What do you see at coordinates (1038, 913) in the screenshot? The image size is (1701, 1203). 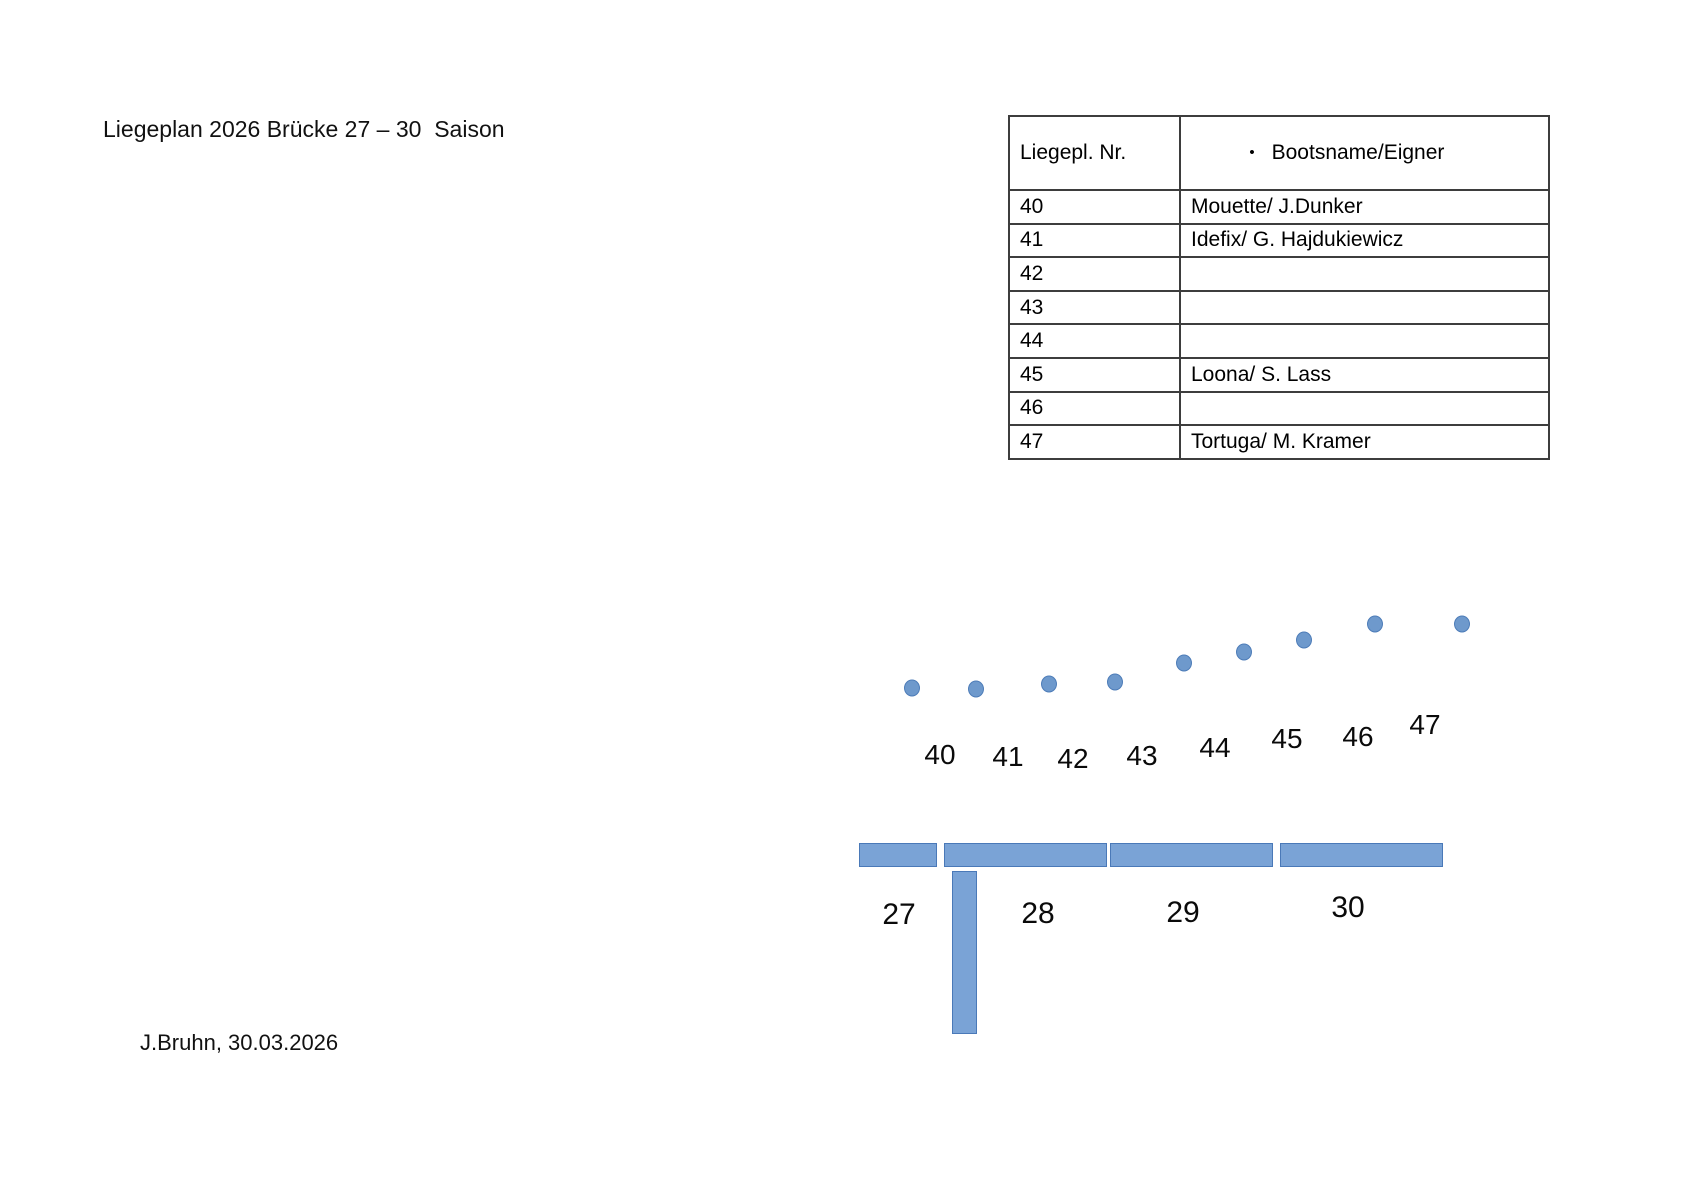 I see `pier-number-label: 28` at bounding box center [1038, 913].